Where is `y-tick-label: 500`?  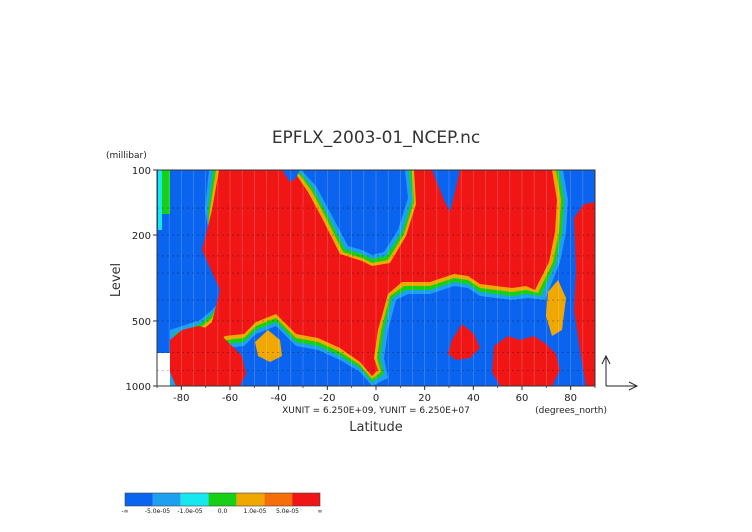 y-tick-label: 500 is located at coordinates (141, 322).